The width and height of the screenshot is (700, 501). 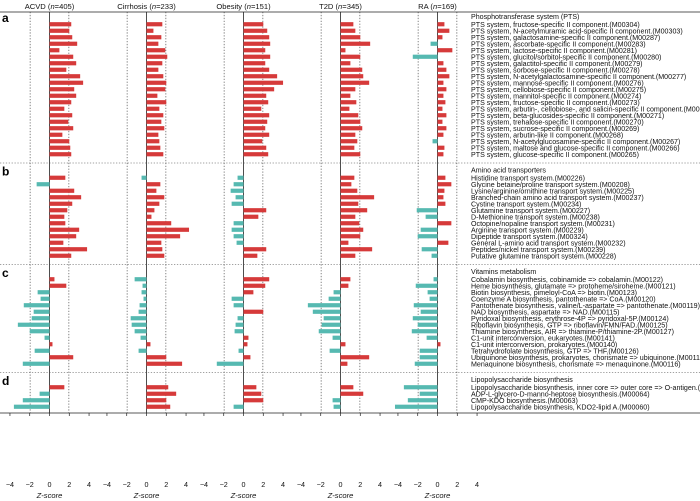 I want to click on panel-title: Phosphotransferase system (PTS), so click(x=525, y=17).